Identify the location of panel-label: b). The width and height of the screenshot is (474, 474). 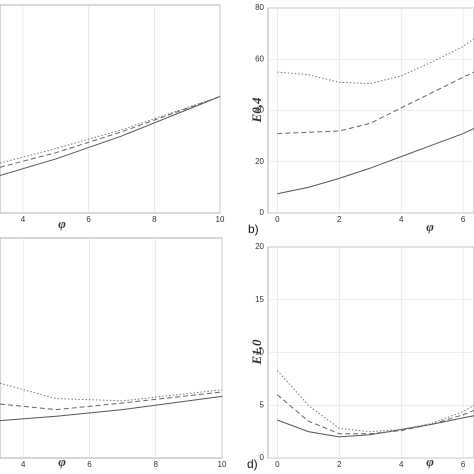
(253, 229).